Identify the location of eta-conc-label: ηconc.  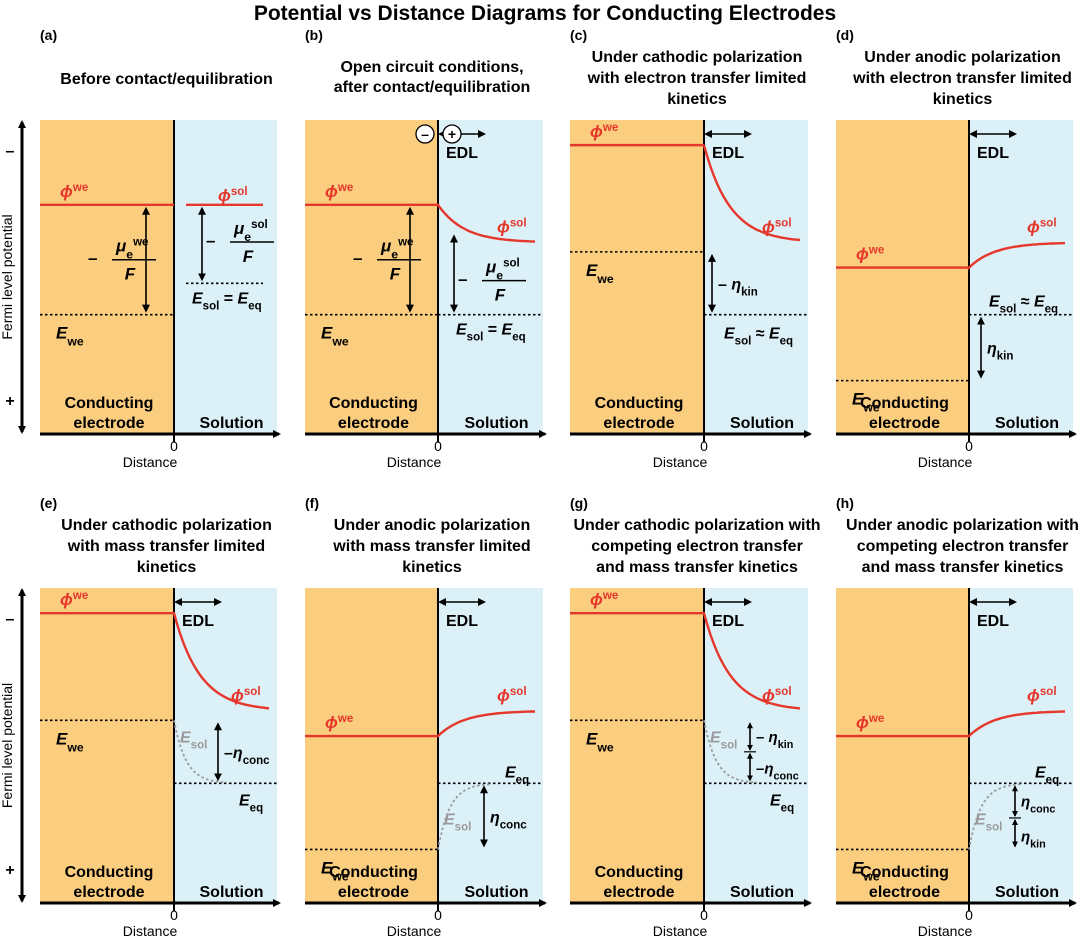
(508, 820).